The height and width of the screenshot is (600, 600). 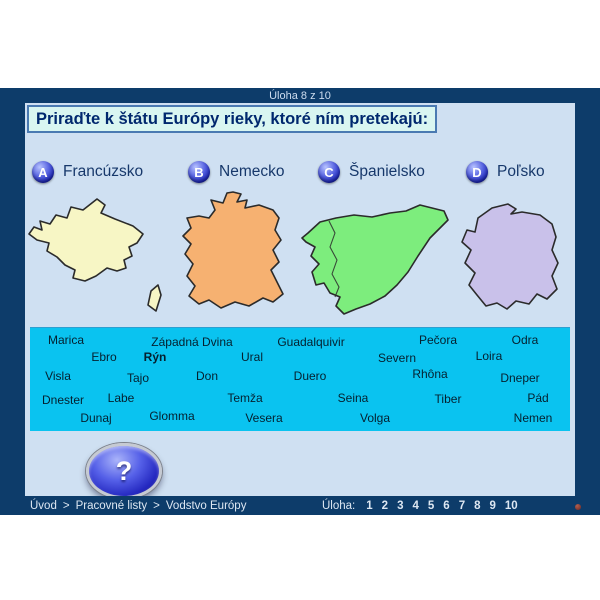 I want to click on river-label: Guadalquivir, so click(x=311, y=342).